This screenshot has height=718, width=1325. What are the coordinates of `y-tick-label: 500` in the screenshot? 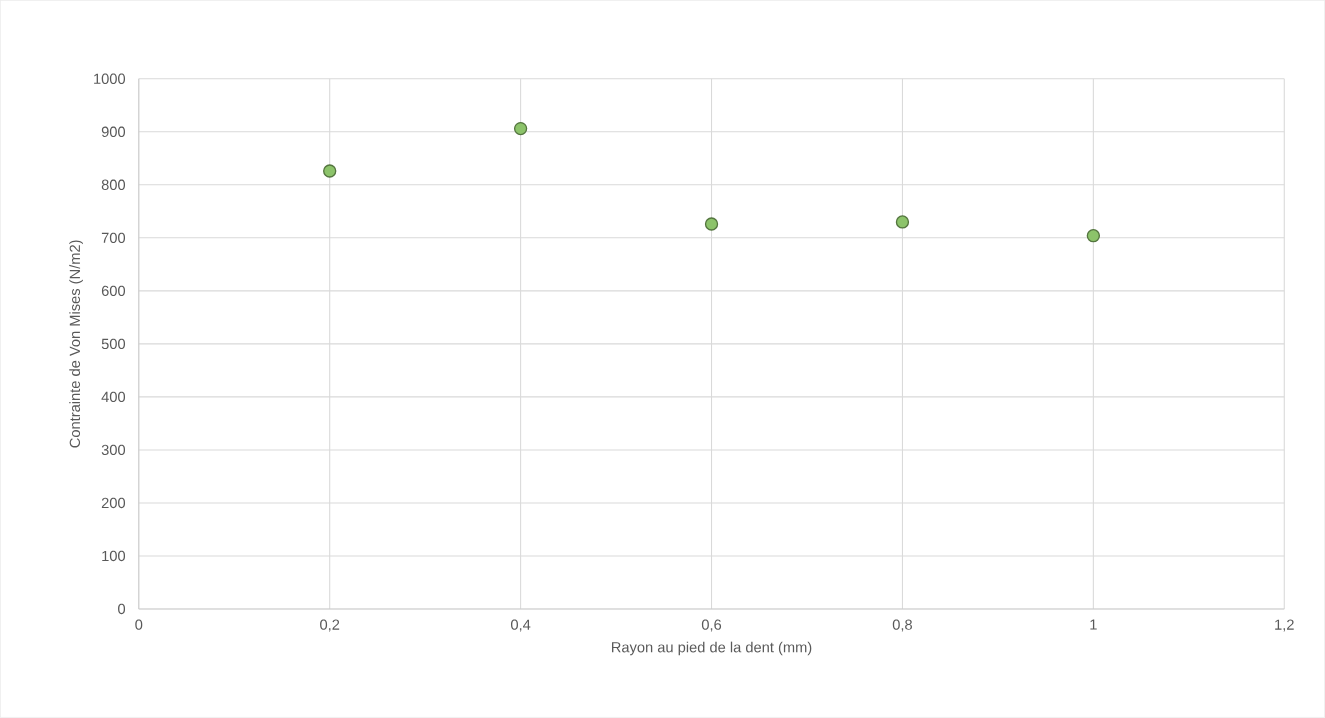 It's located at (113, 344).